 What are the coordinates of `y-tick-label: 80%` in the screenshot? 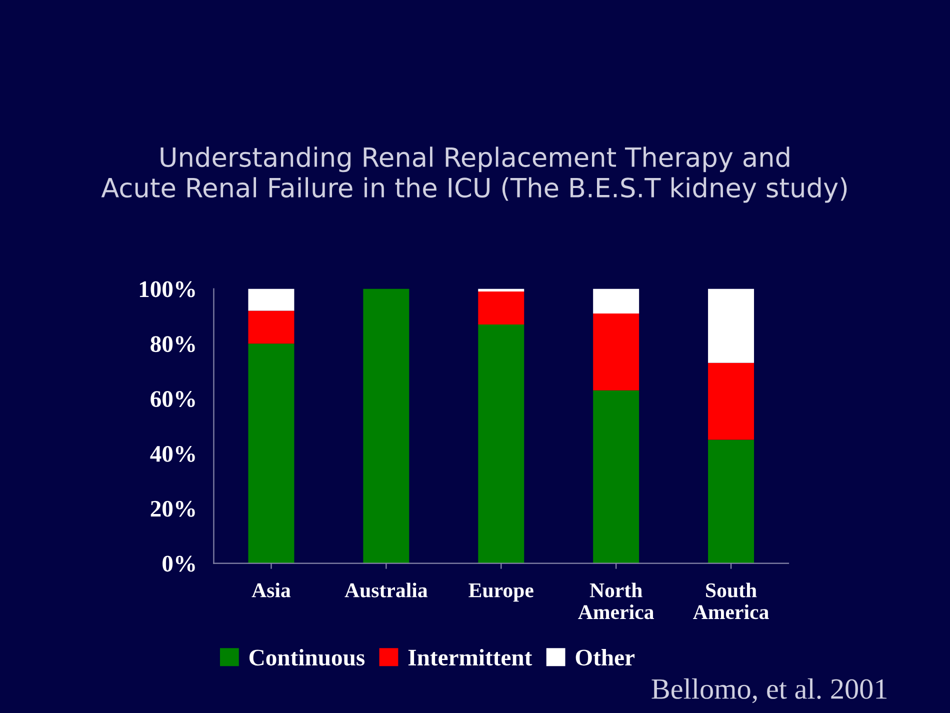 It's located at (172, 344).